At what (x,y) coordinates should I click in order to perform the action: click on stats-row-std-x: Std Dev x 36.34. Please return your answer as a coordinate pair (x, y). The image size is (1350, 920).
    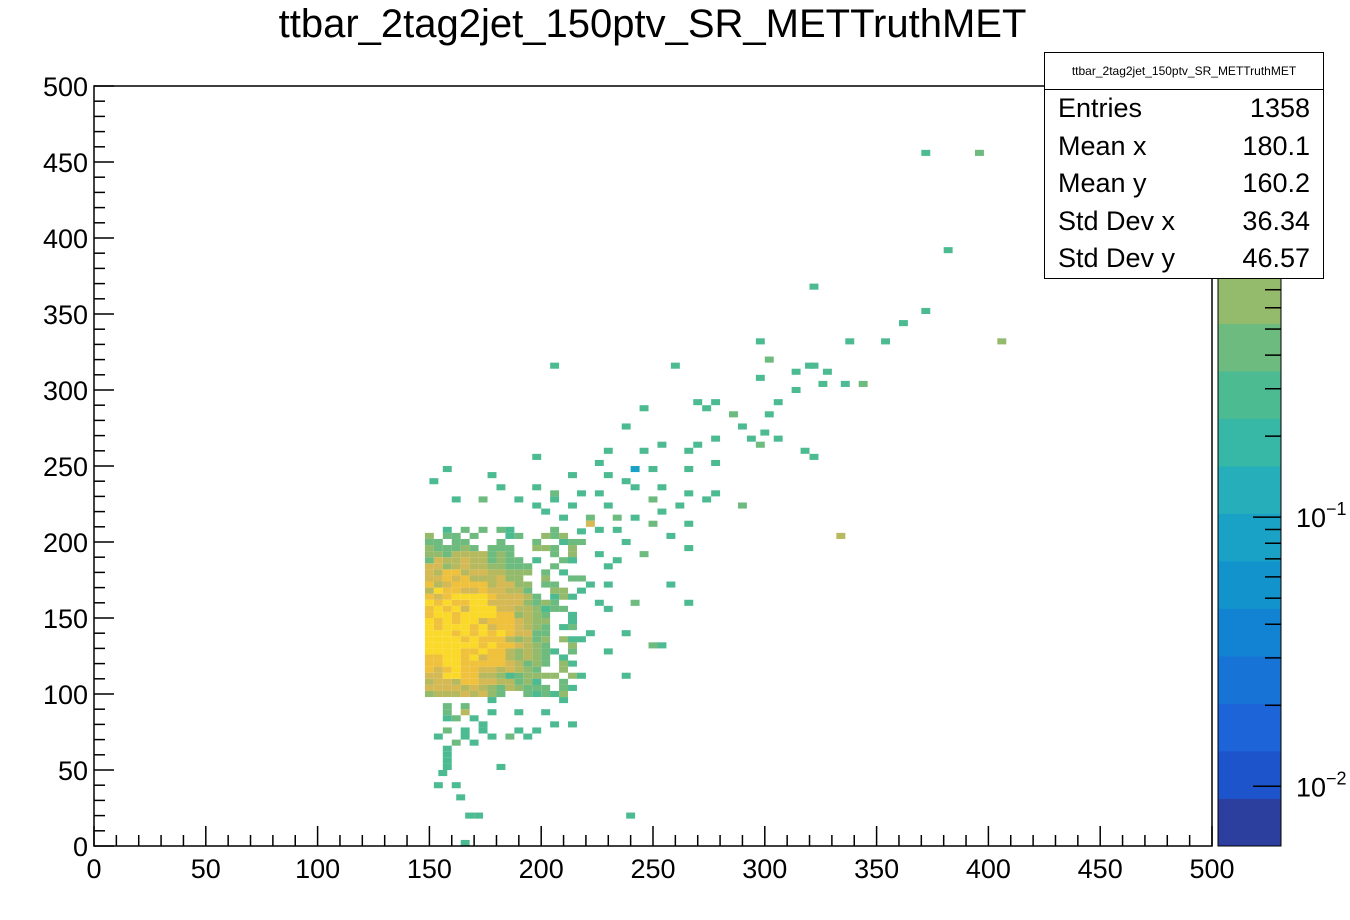
    Looking at the image, I should click on (1184, 222).